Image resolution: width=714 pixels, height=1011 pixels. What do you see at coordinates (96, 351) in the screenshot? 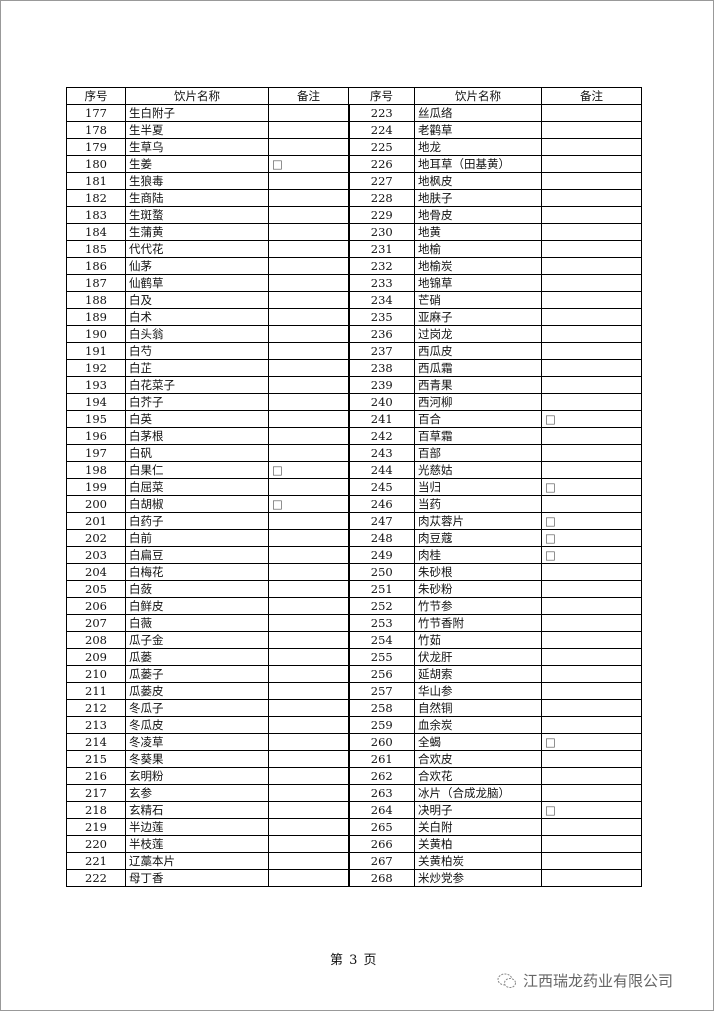
I see `item-number: 191` at bounding box center [96, 351].